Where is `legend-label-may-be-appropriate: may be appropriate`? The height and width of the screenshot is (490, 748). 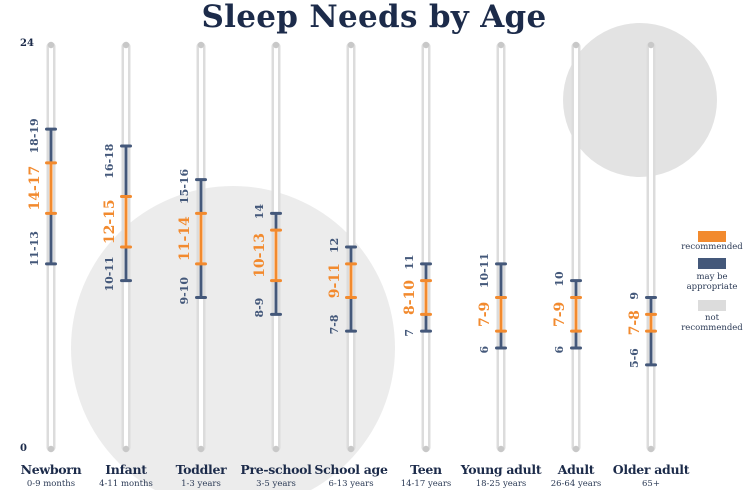
legend-label-may-be-appropriate: may be appropriate is located at coordinates (712, 282).